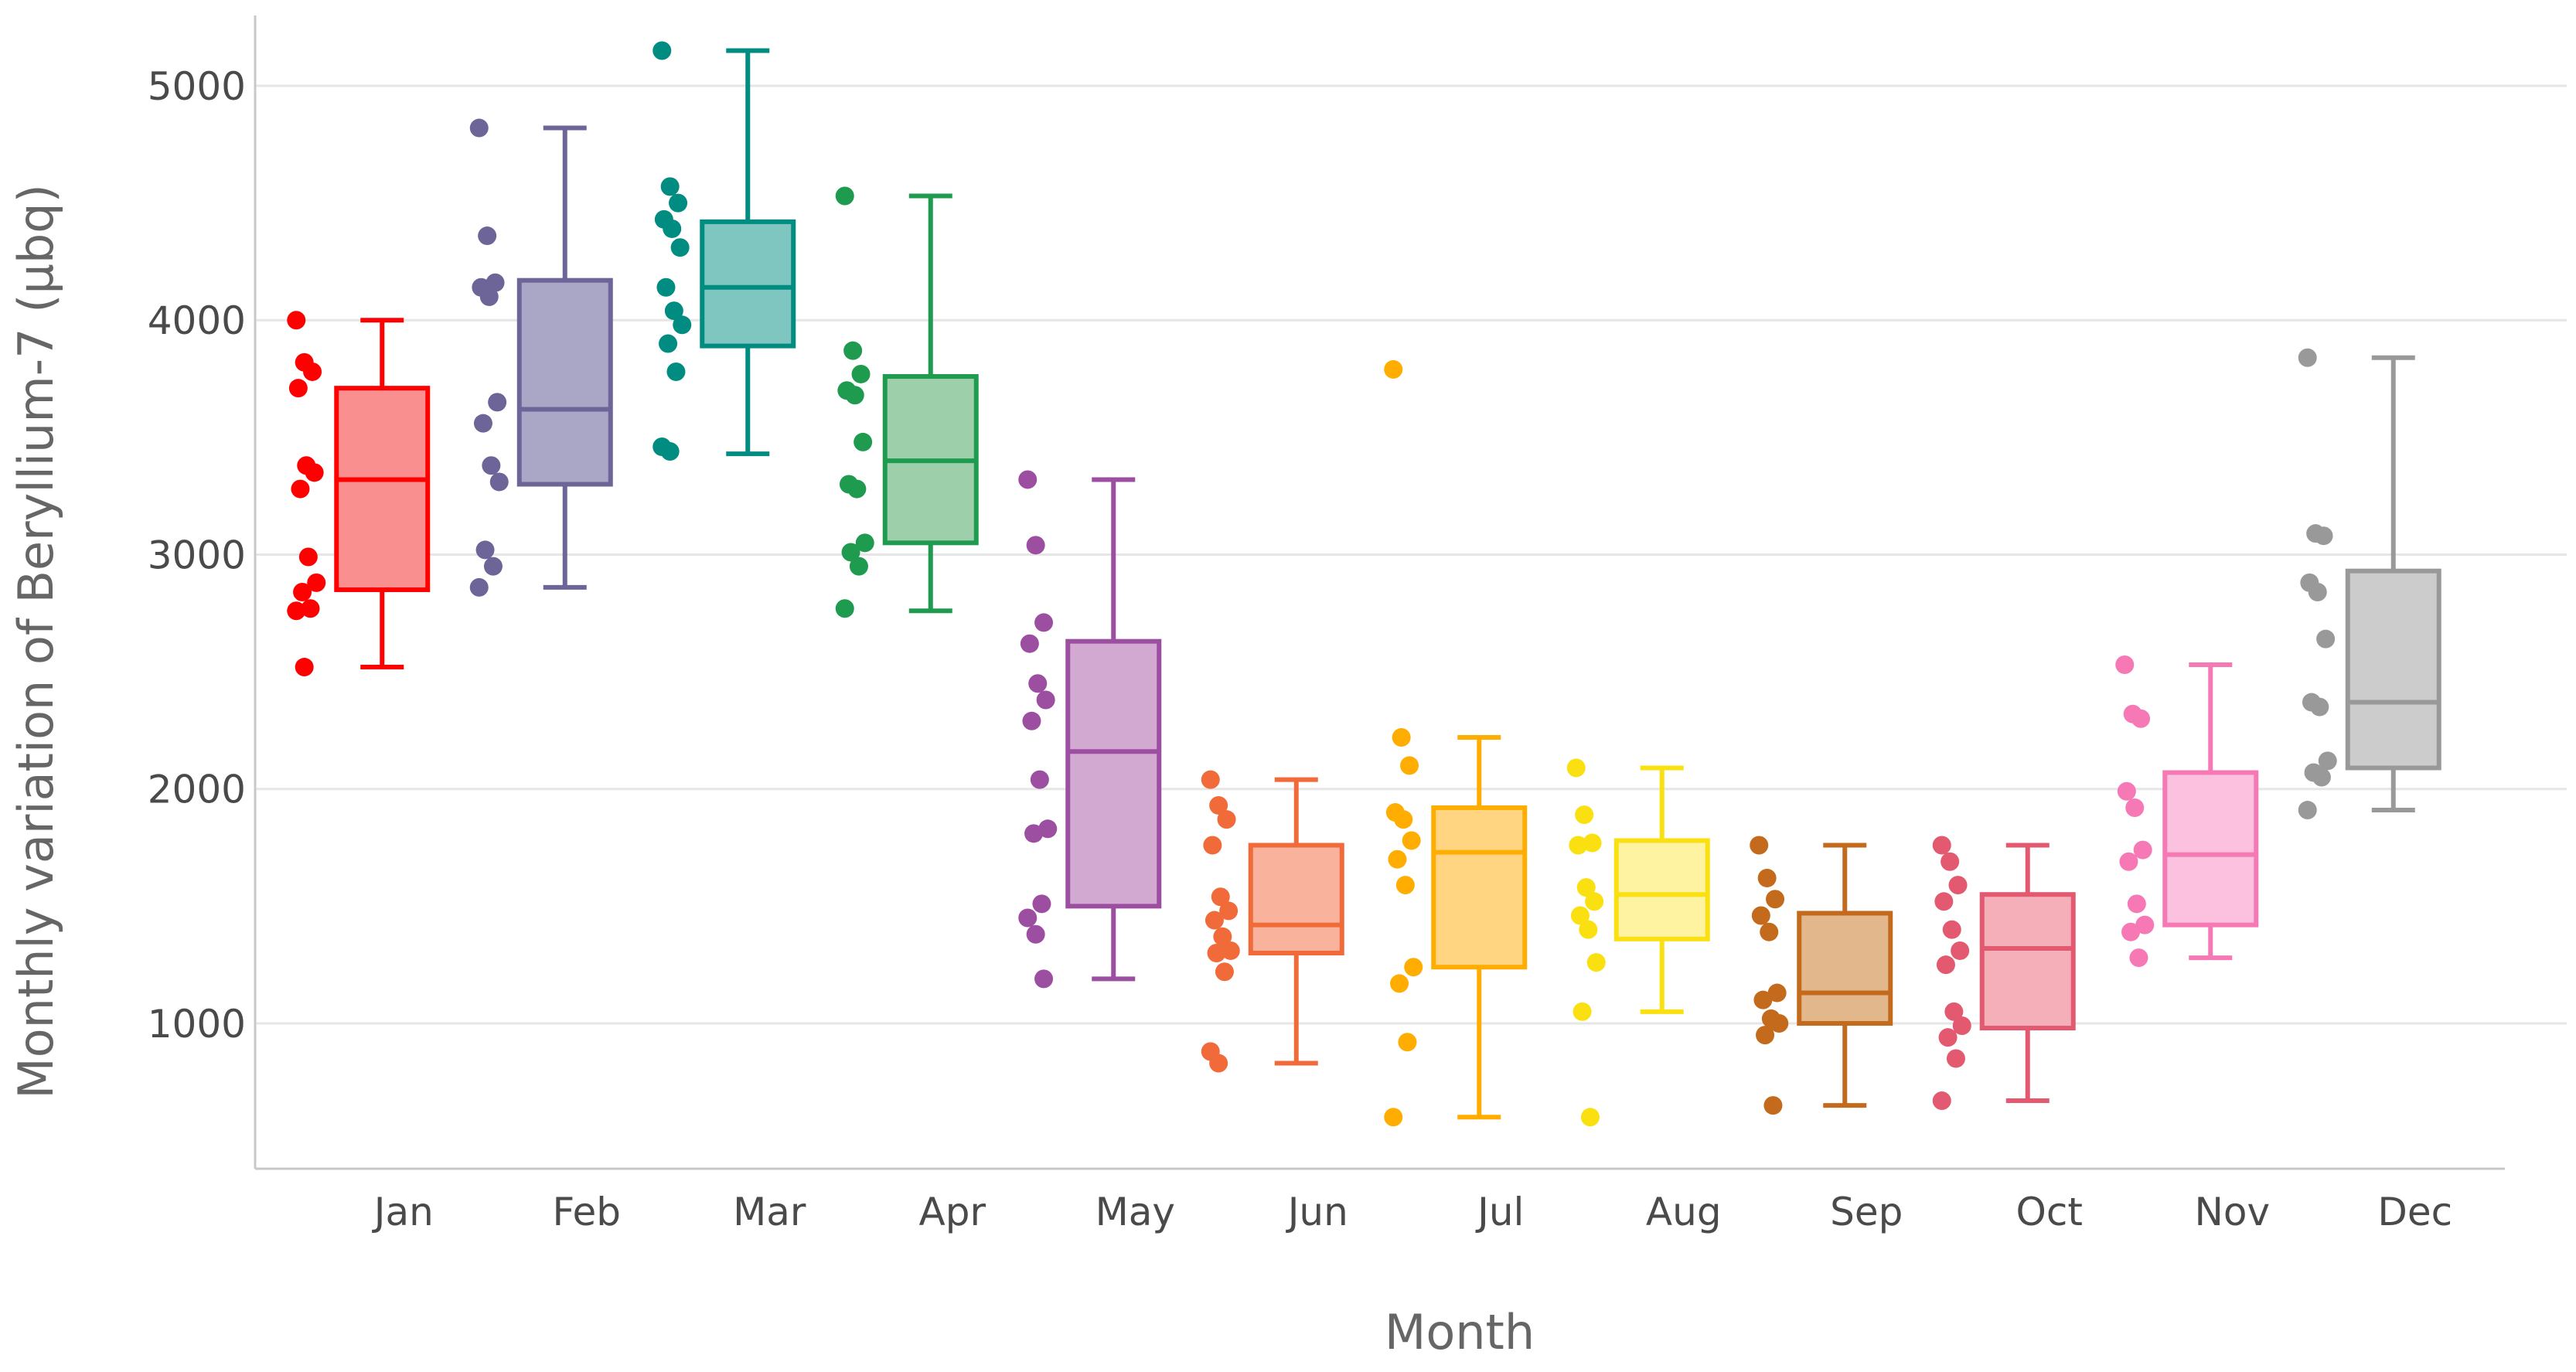 The width and height of the screenshot is (2576, 1372). What do you see at coordinates (2049, 1212) in the screenshot?
I see `x-tick-label-oct: Oct` at bounding box center [2049, 1212].